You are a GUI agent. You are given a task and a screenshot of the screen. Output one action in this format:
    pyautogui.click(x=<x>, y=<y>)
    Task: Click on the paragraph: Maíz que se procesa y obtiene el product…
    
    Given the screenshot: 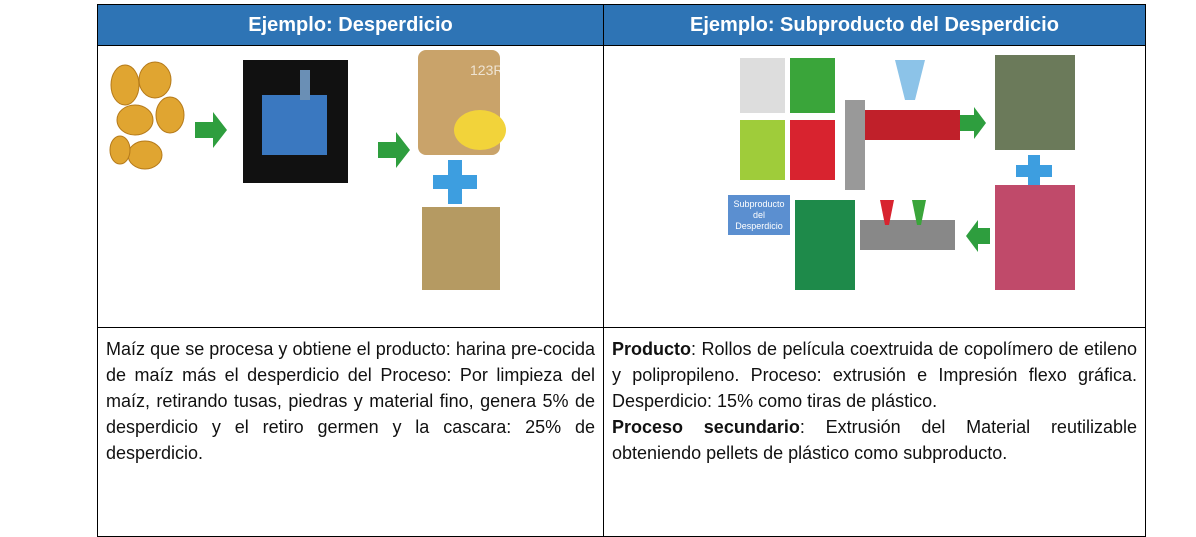 What is the action you would take?
    pyautogui.click(x=350, y=401)
    